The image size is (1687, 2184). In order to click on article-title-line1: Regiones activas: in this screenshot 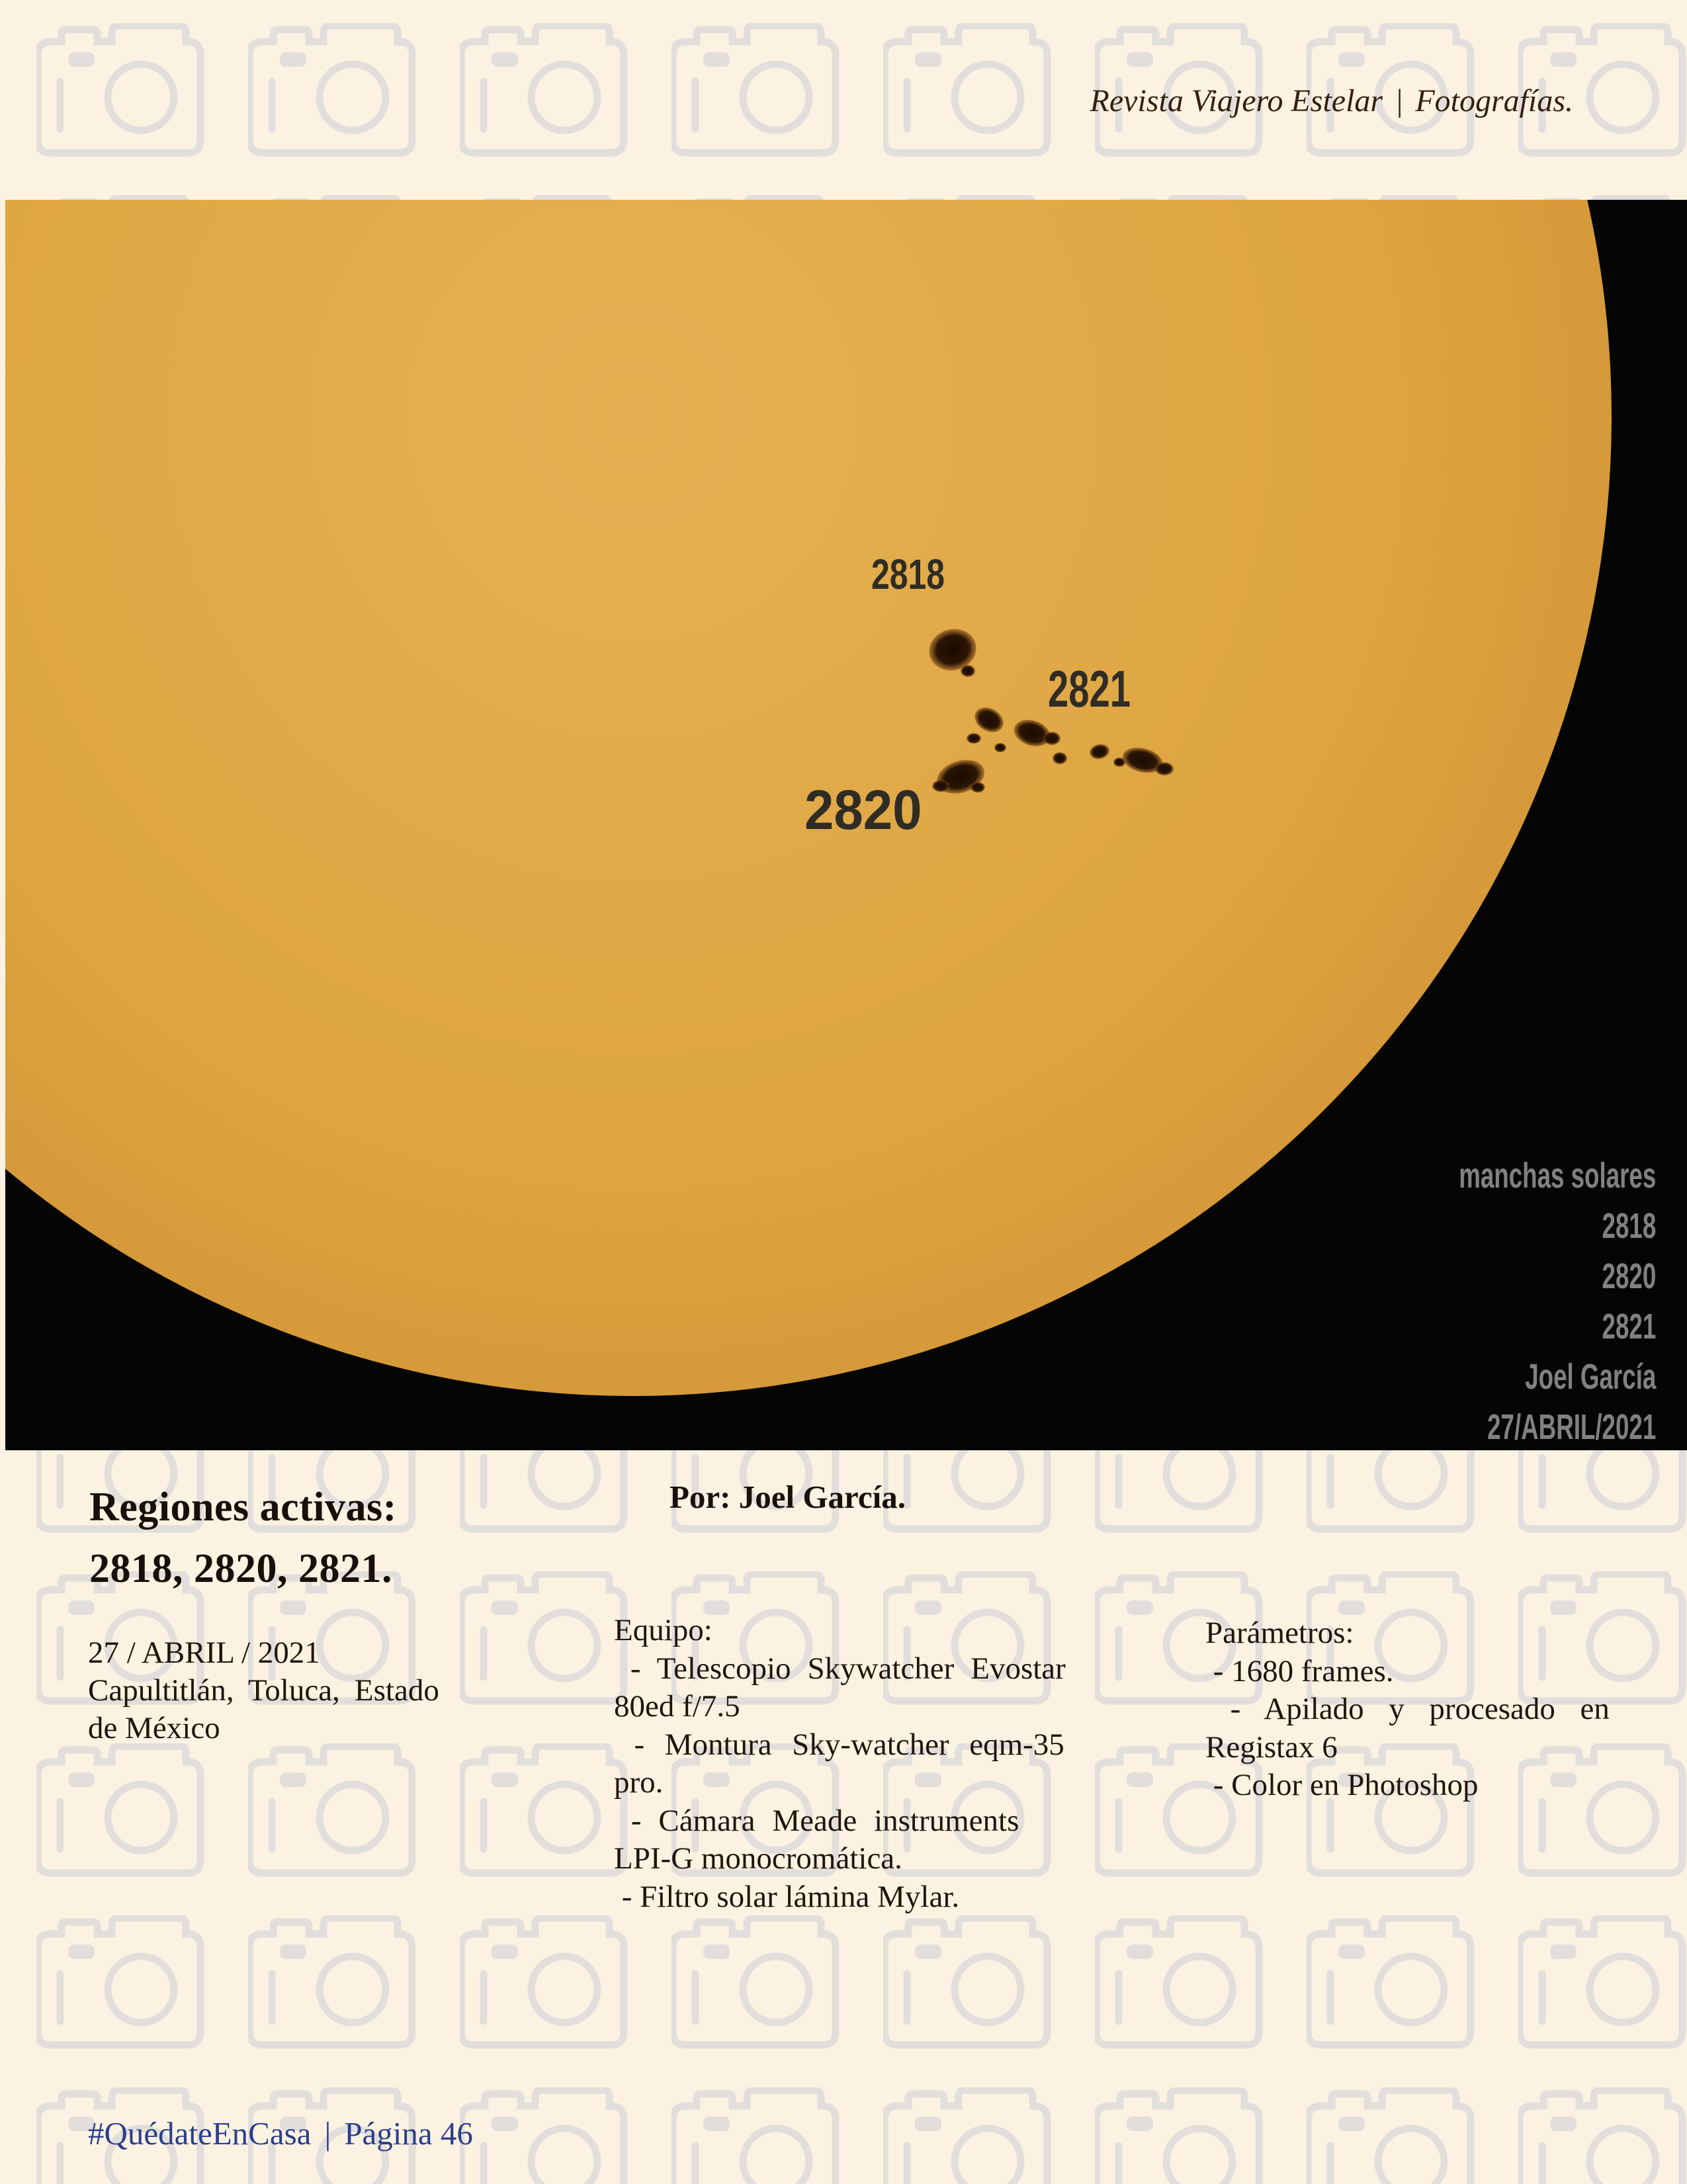, I will do `click(243, 1507)`.